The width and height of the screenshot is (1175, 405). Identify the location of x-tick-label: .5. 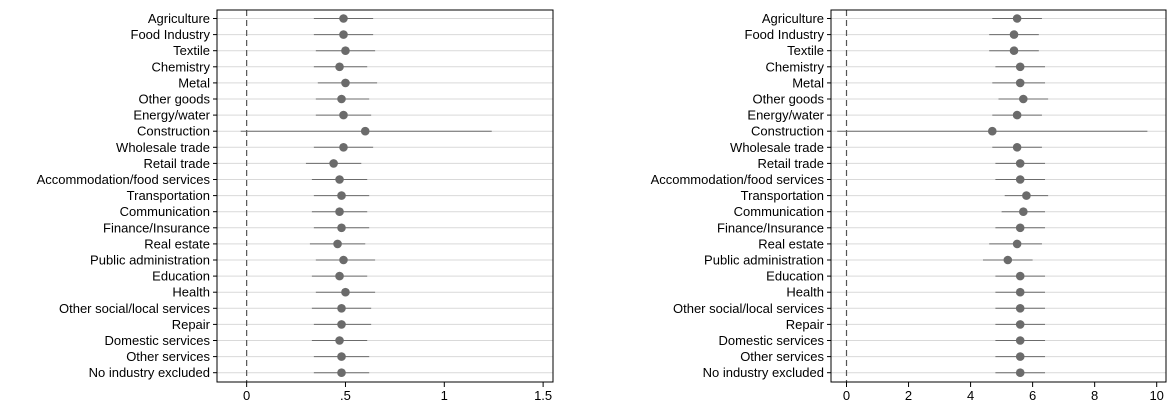
(345, 395).